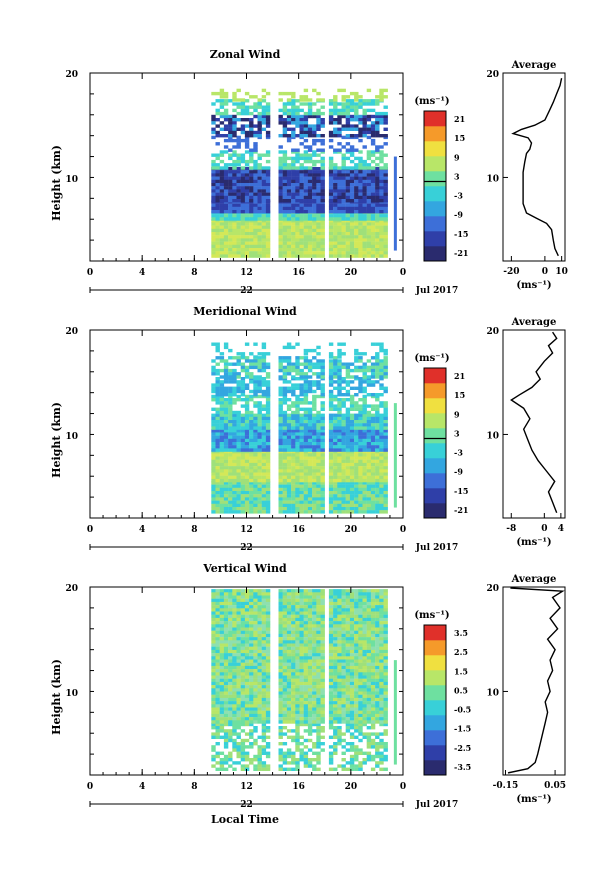 This screenshot has width=616, height=873. Describe the element at coordinates (545, 272) in the screenshot. I see `profile-x-tick-label: 0` at that location.